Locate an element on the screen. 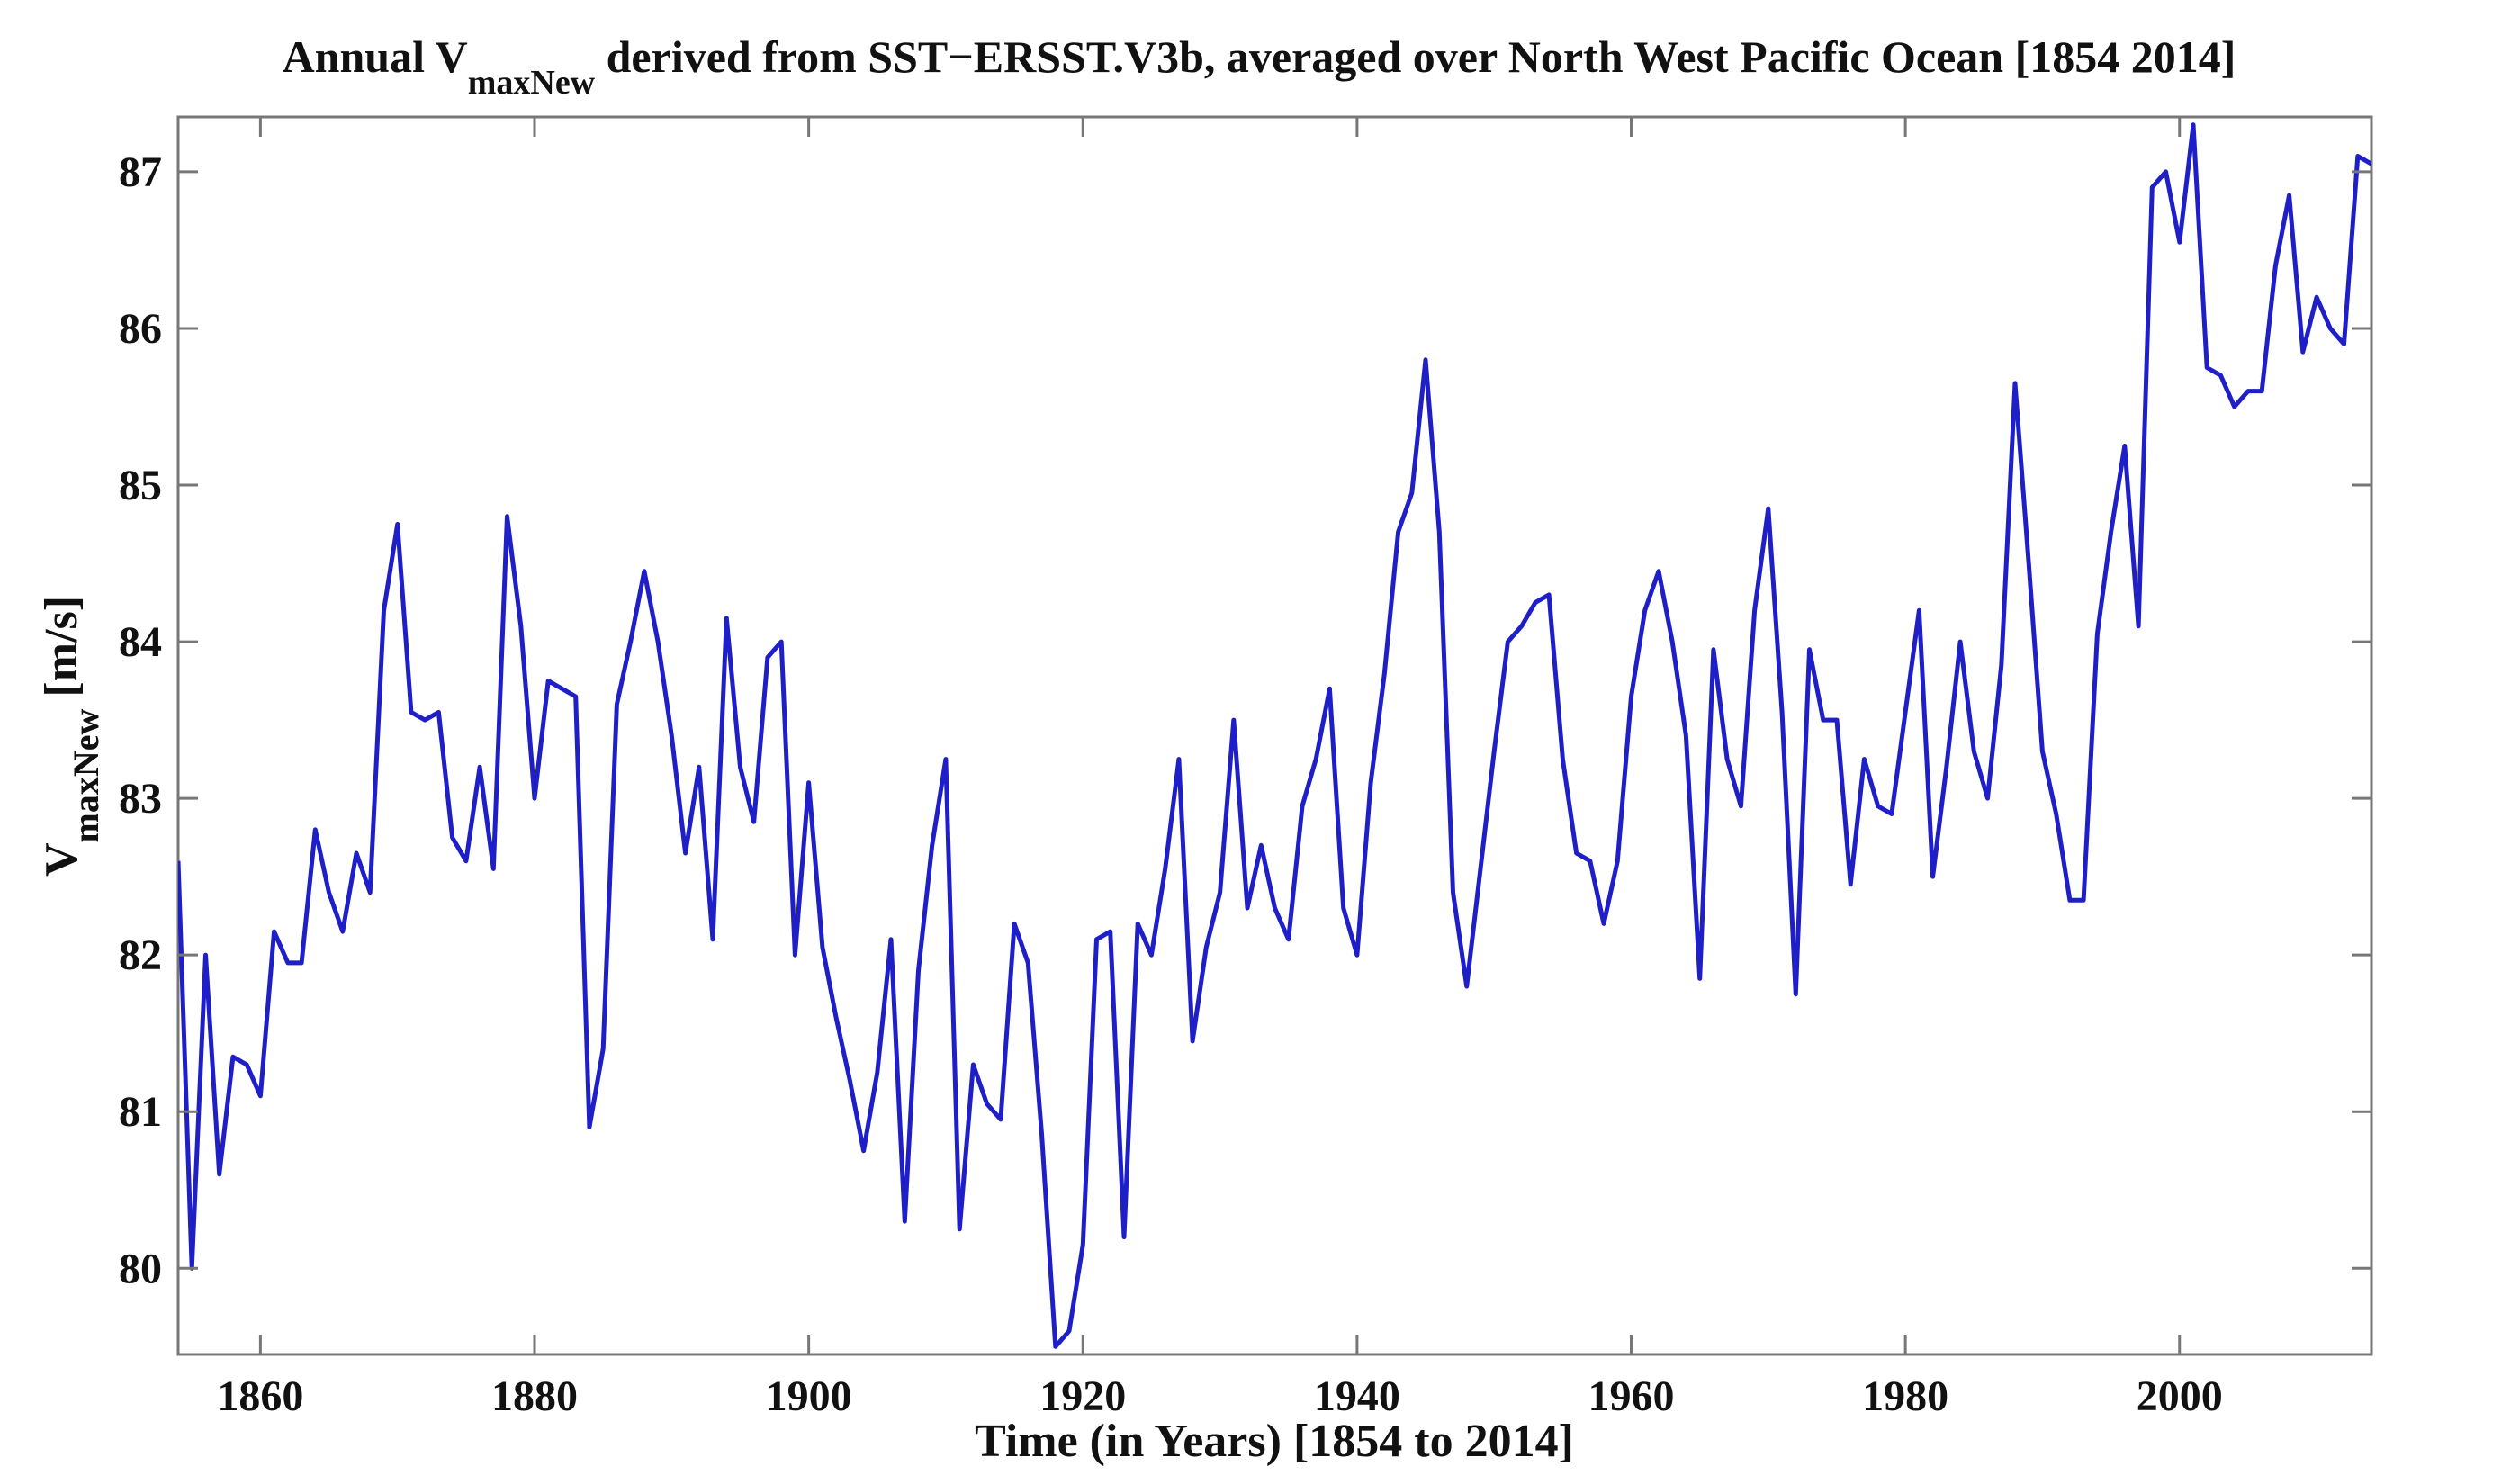  y-tick-label: 82 is located at coordinates (140, 955).